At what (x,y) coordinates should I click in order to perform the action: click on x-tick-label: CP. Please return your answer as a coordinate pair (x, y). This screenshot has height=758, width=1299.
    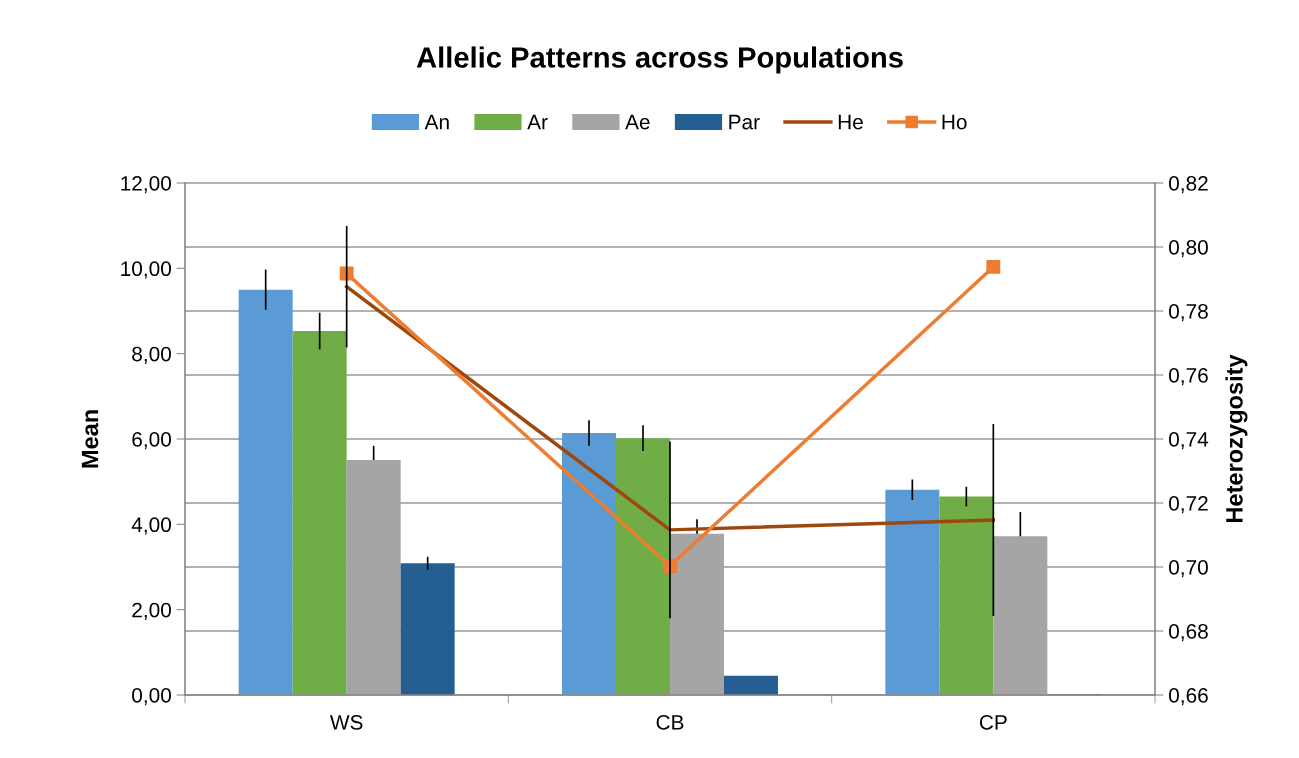
    Looking at the image, I should click on (993, 722).